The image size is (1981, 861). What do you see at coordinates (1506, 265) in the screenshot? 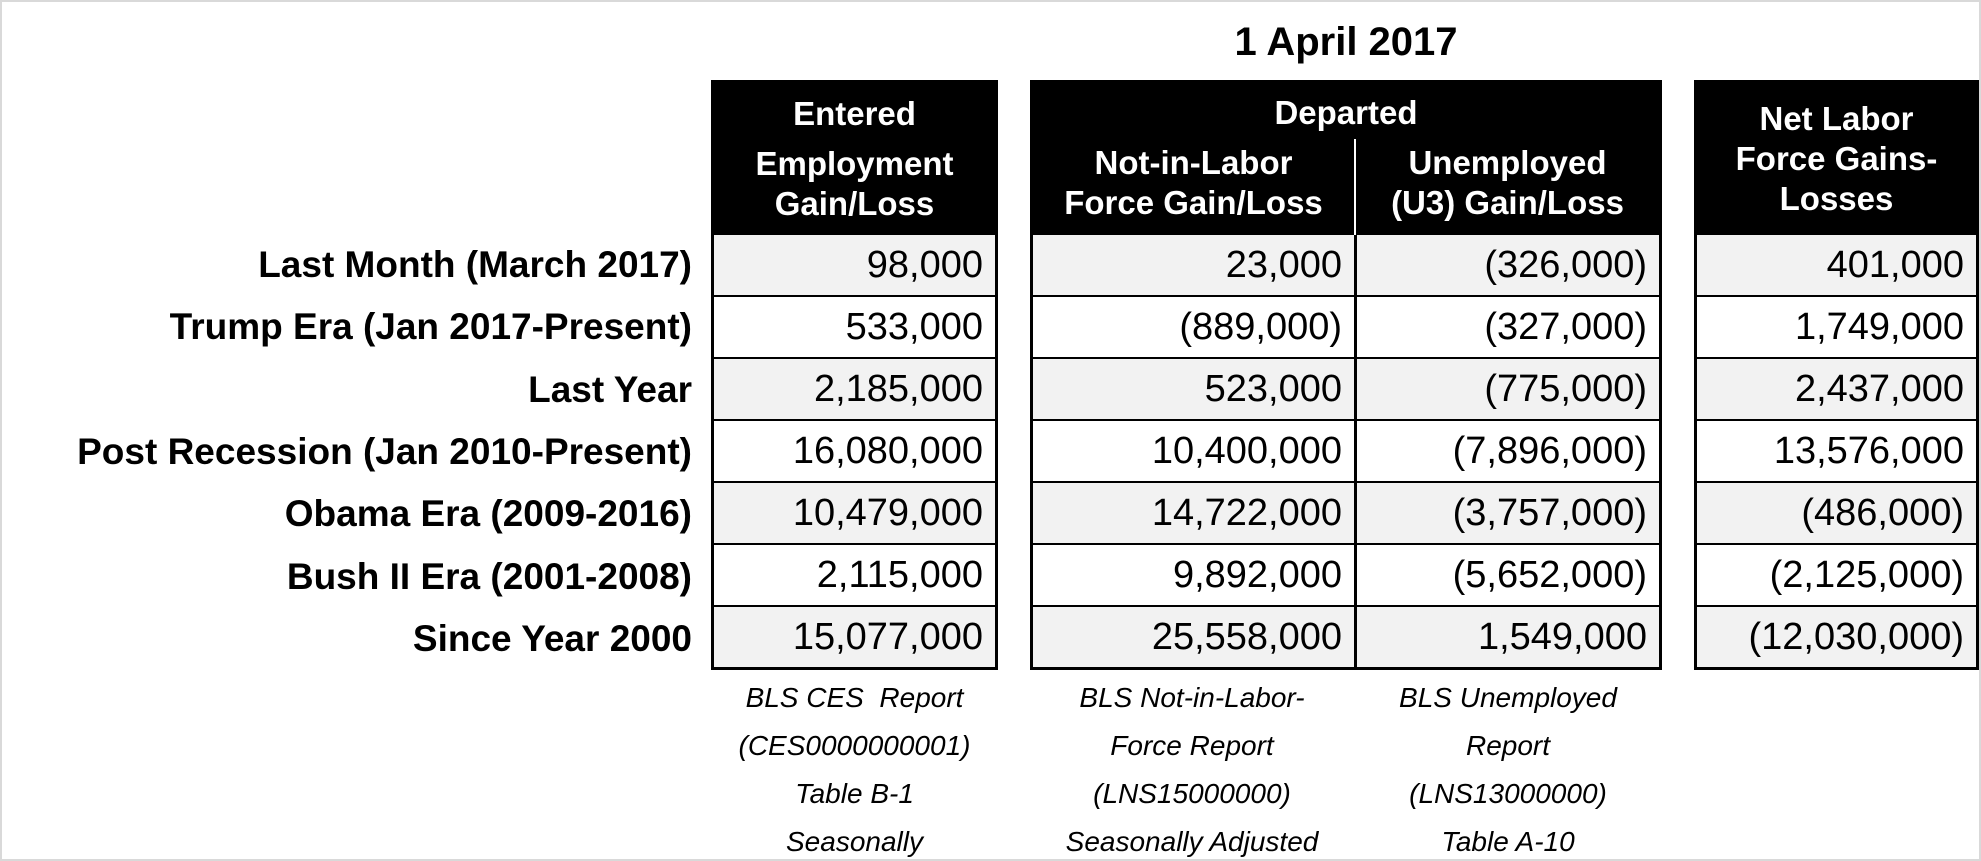
I see `cell-unemployed: (326,000)` at bounding box center [1506, 265].